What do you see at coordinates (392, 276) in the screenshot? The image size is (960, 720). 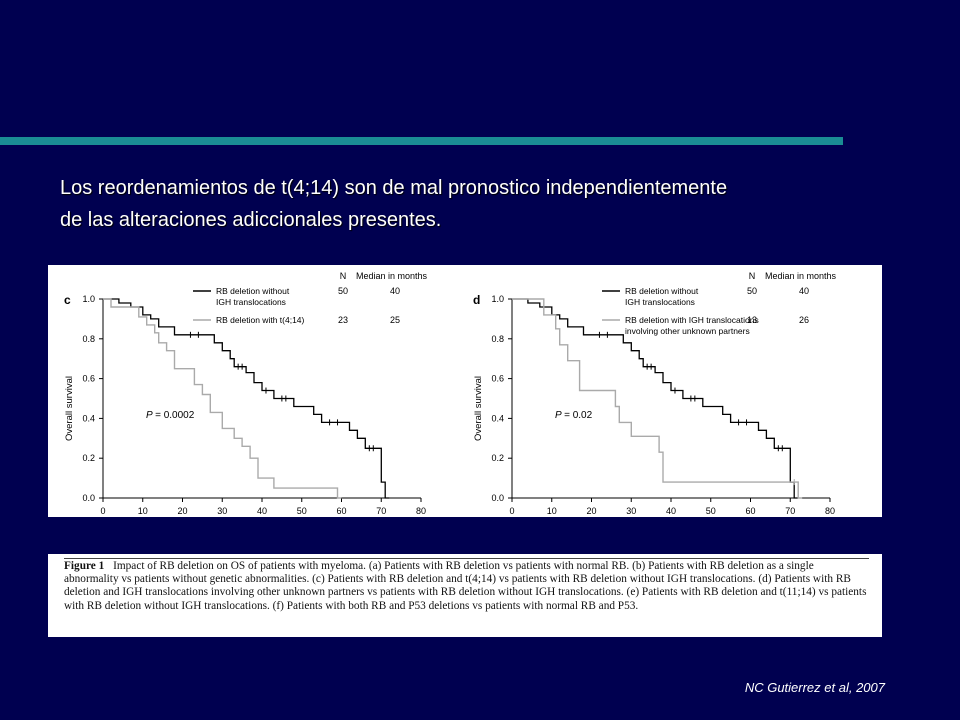 I see `chart-c-legend-header-median: Median in months` at bounding box center [392, 276].